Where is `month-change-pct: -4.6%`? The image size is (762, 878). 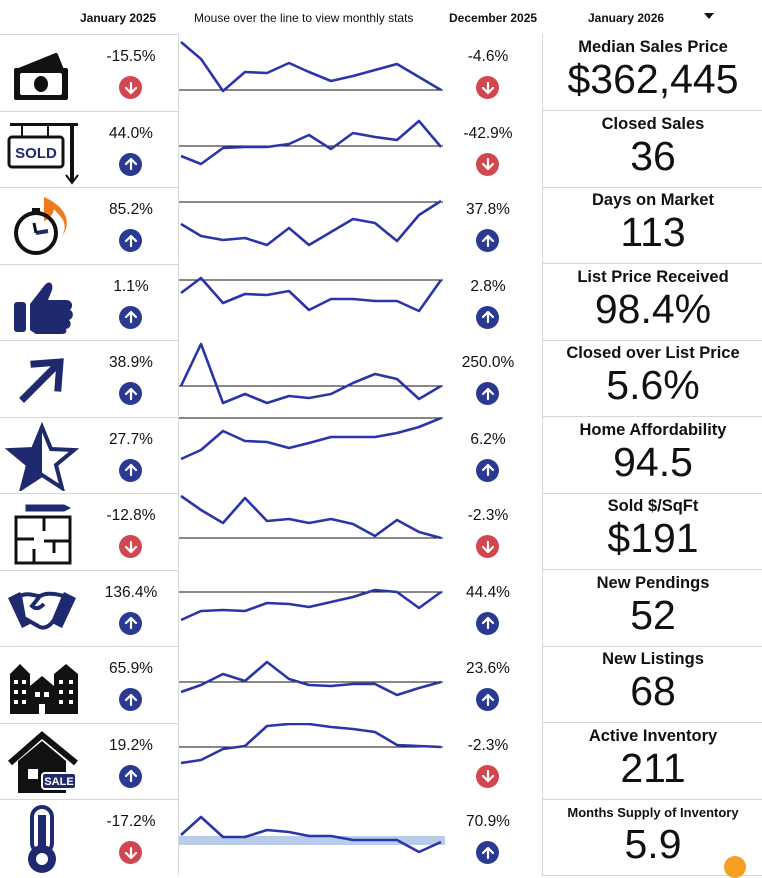 month-change-pct: -4.6% is located at coordinates (488, 56).